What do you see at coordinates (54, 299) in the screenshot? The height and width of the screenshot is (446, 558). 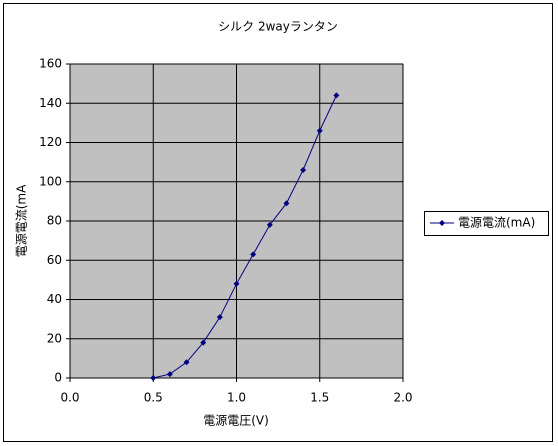 I see `y-tick-label: 40` at bounding box center [54, 299].